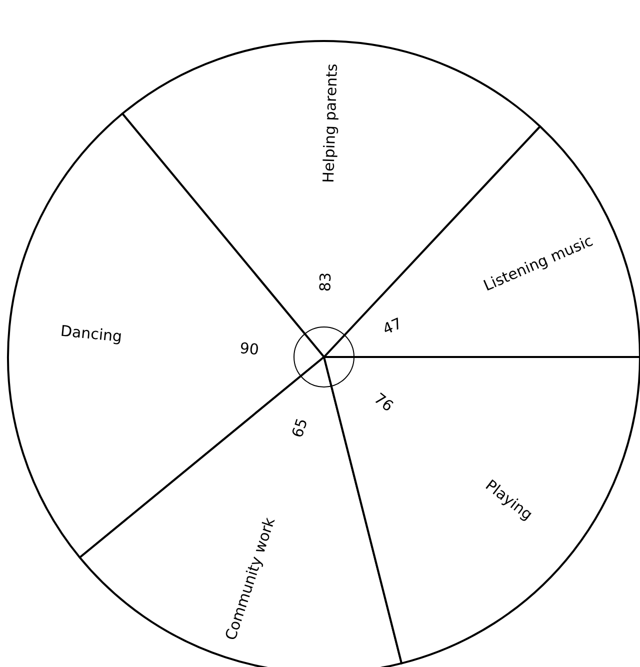 The height and width of the screenshot is (667, 640). What do you see at coordinates (325, 282) in the screenshot?
I see `data-label: 83` at bounding box center [325, 282].